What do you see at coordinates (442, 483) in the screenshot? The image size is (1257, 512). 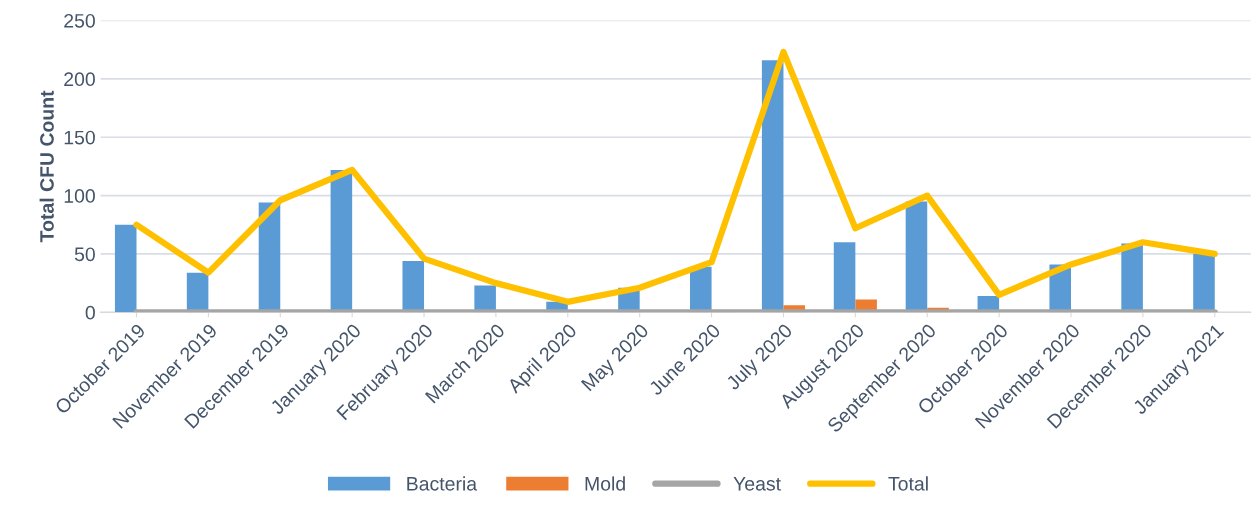 I see `legend-label: Bacteria` at bounding box center [442, 483].